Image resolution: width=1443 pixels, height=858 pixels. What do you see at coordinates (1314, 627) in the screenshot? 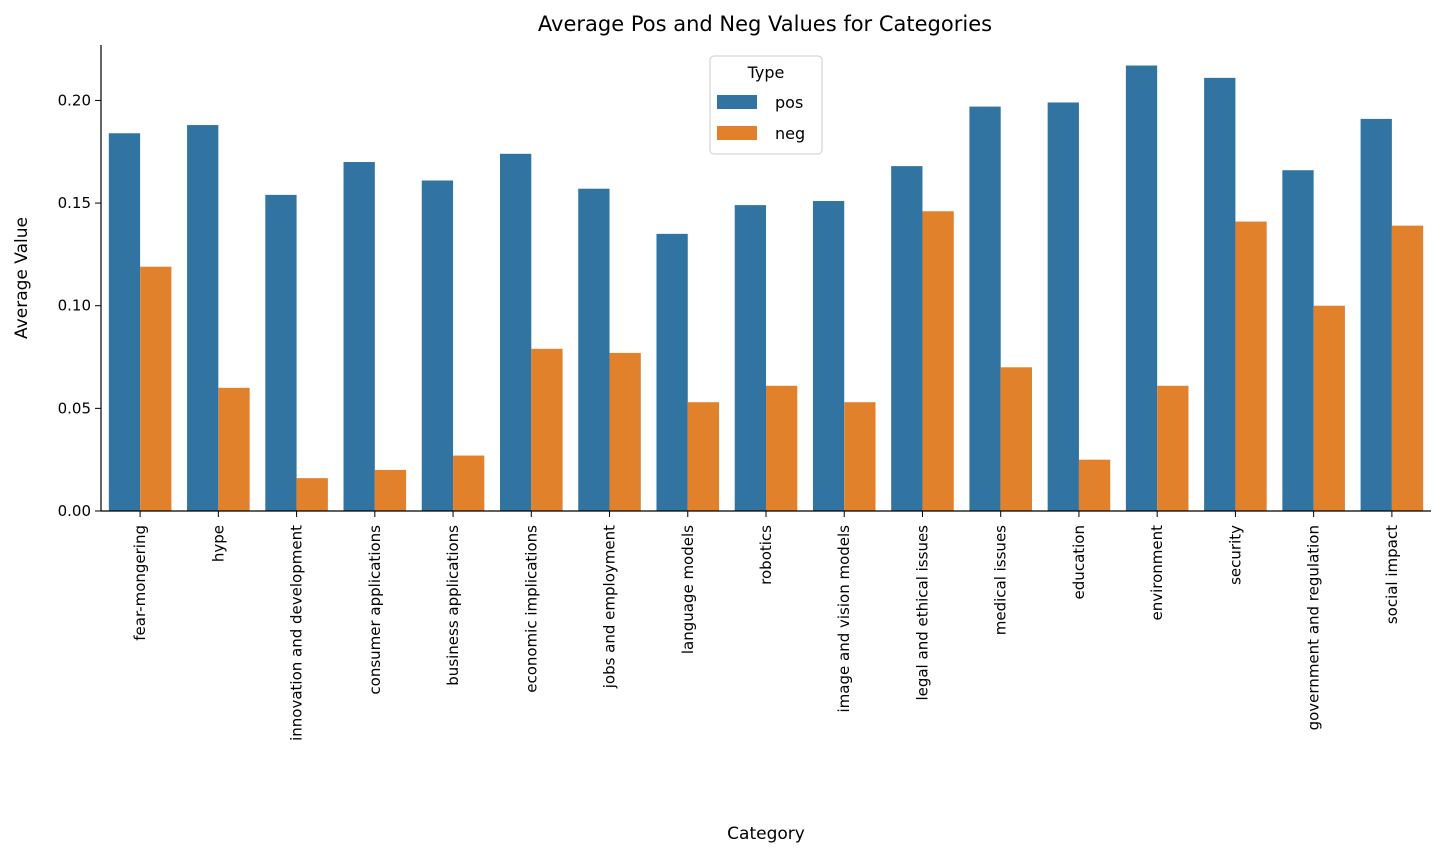
I see `x-tick-label: government and regulation` at bounding box center [1314, 627].